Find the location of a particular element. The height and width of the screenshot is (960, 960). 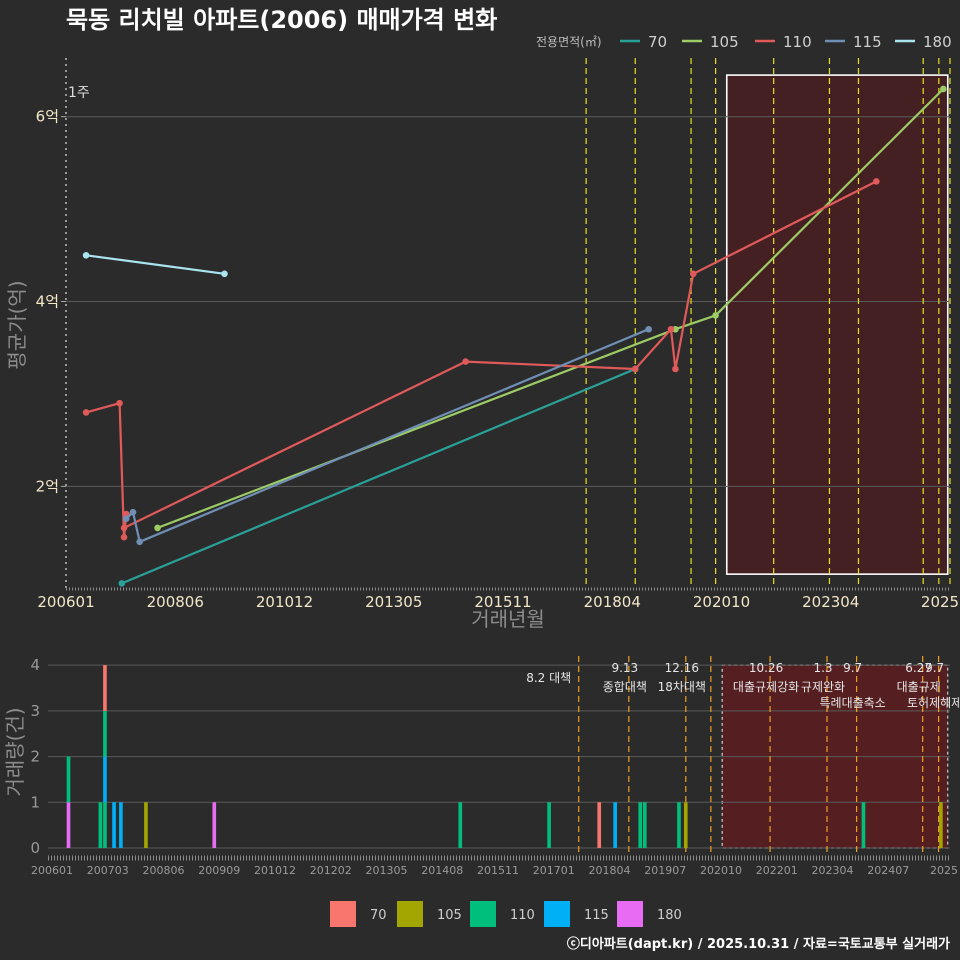

y-tick-label: 4 is located at coordinates (35, 665).